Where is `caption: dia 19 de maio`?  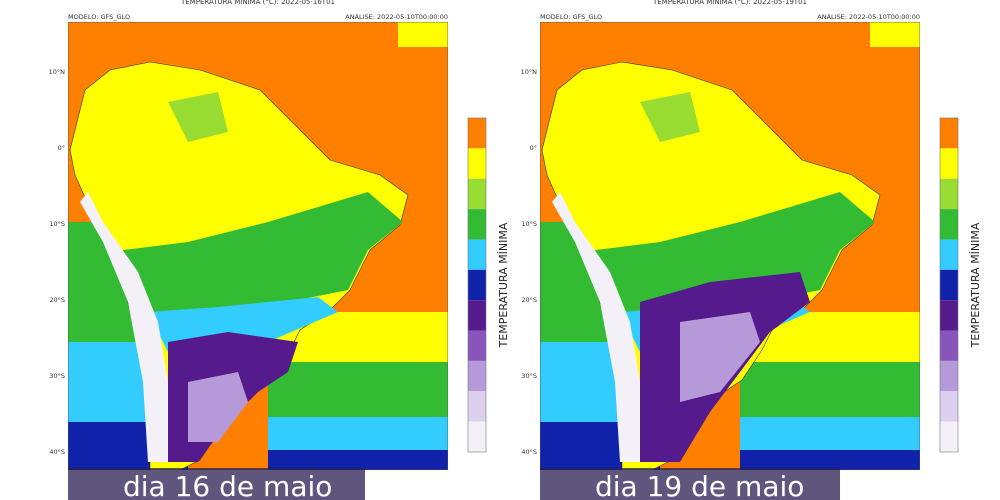
caption: dia 19 de maio is located at coordinates (699, 485).